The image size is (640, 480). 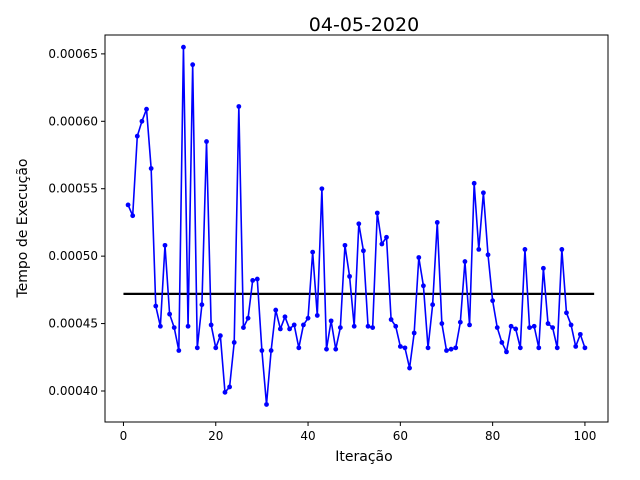 I want to click on y-tick-label: 0.00040, so click(x=73, y=391).